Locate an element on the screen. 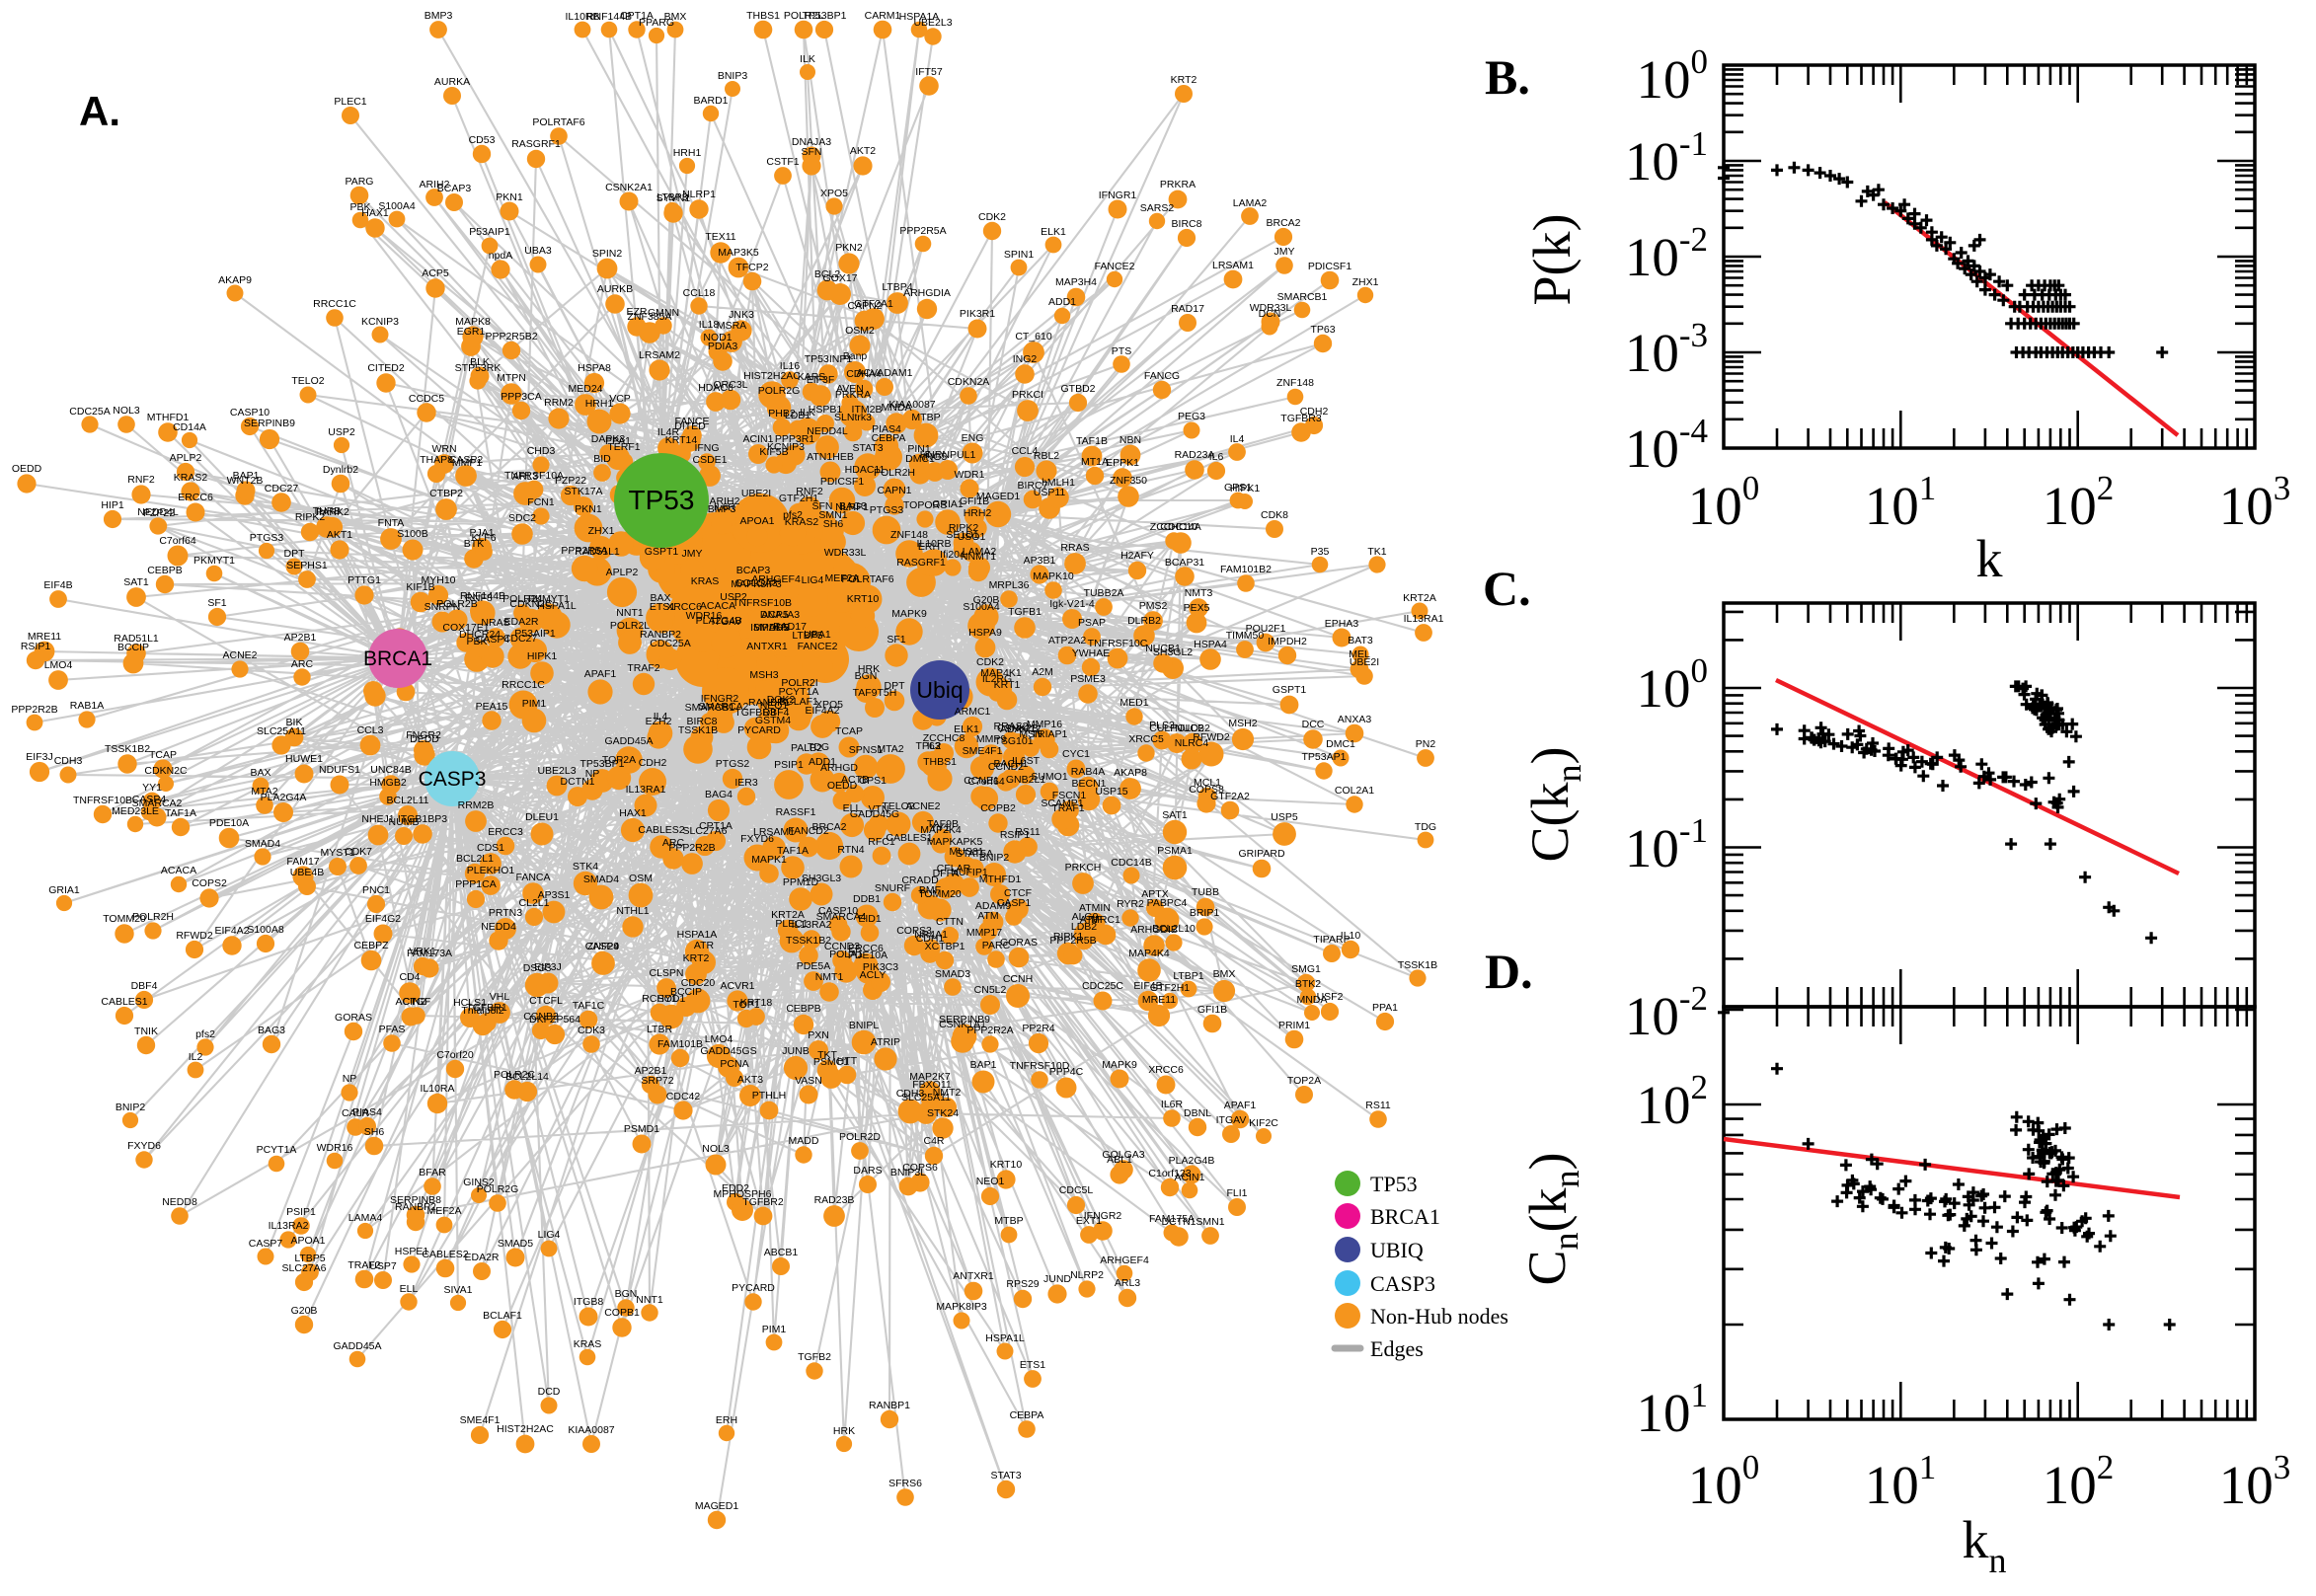  svg-text: NTHL1 is located at coordinates (632, 911).